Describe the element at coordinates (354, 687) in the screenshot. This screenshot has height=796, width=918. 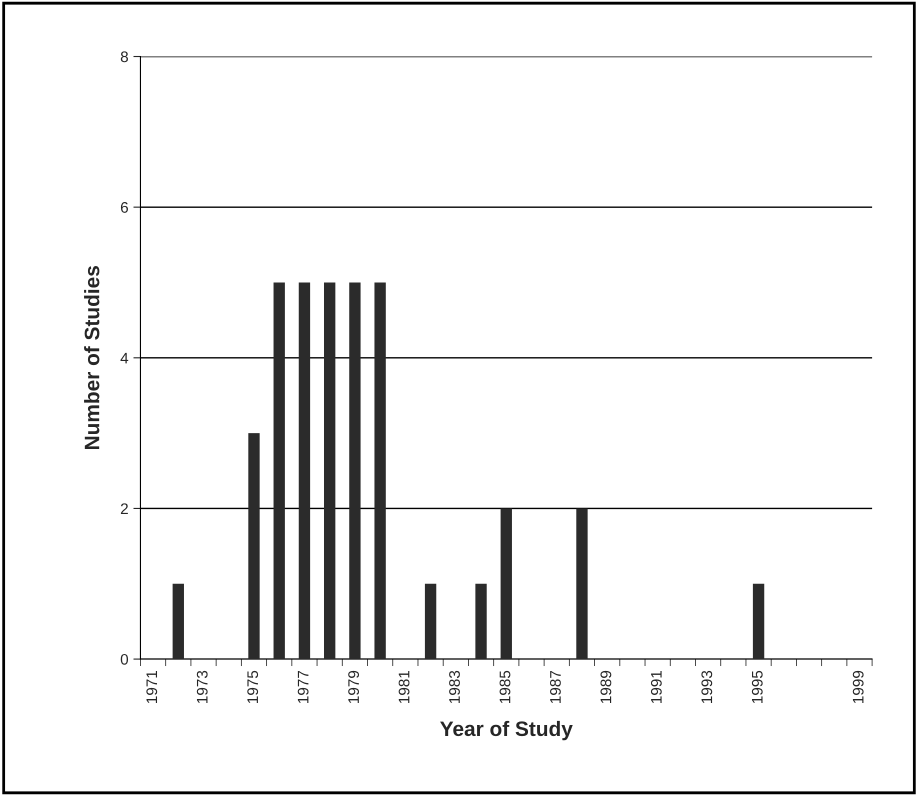
I see `x-tick-label: 1979` at that location.